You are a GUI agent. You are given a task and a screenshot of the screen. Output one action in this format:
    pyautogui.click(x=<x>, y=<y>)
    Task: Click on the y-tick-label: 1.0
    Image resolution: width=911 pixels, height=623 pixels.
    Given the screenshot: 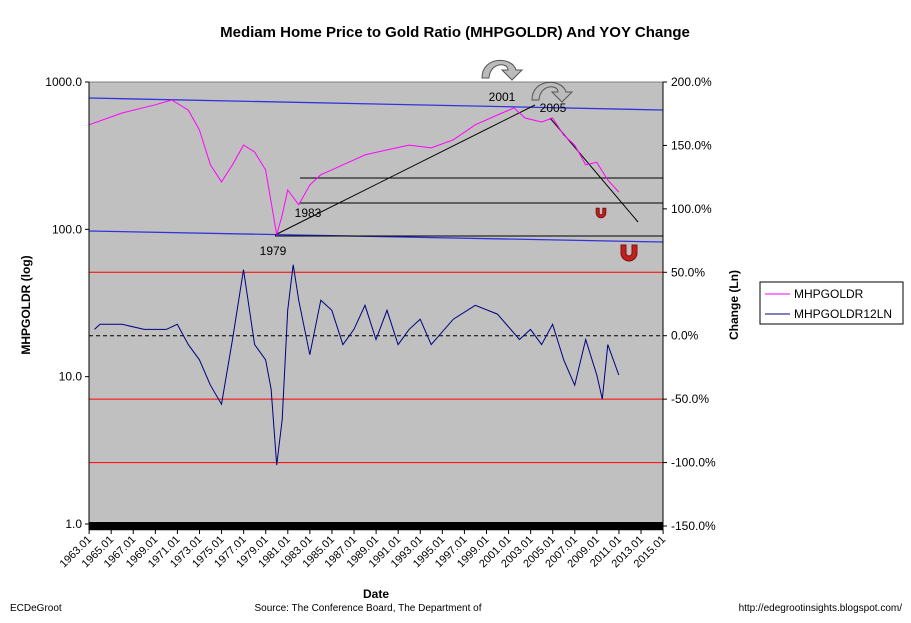 What is the action you would take?
    pyautogui.click(x=73, y=524)
    